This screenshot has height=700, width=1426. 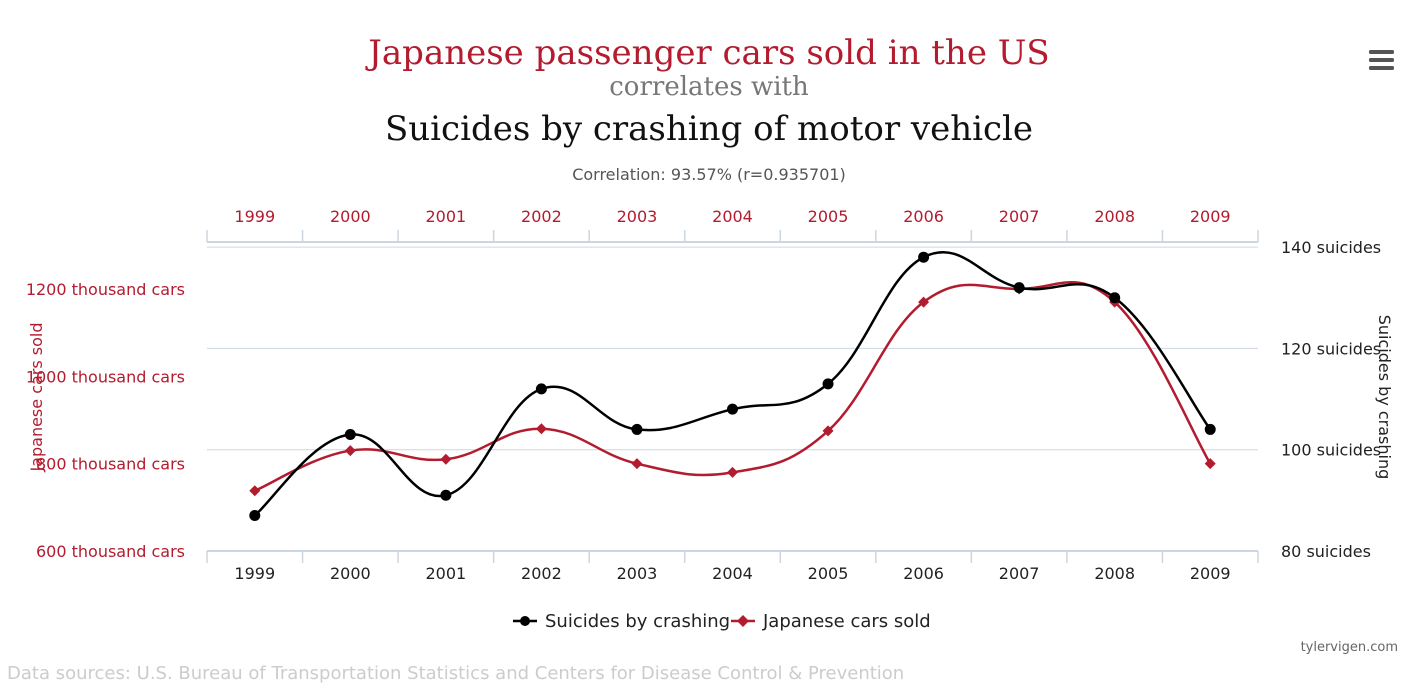 I want to click on legend-item-cars: Japanese cars sold, so click(x=831, y=621).